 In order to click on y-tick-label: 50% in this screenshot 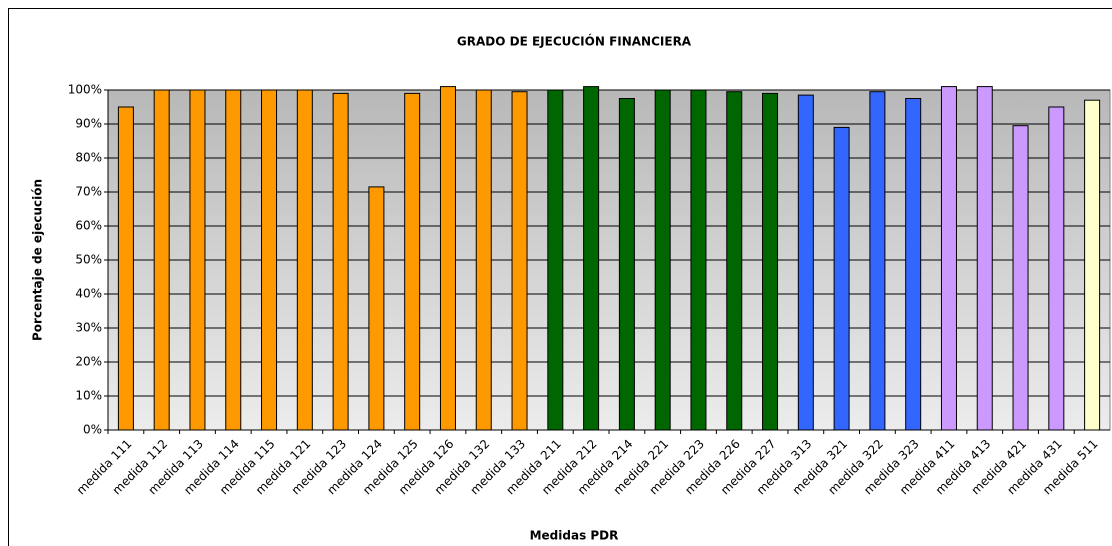, I will do `click(88, 260)`.